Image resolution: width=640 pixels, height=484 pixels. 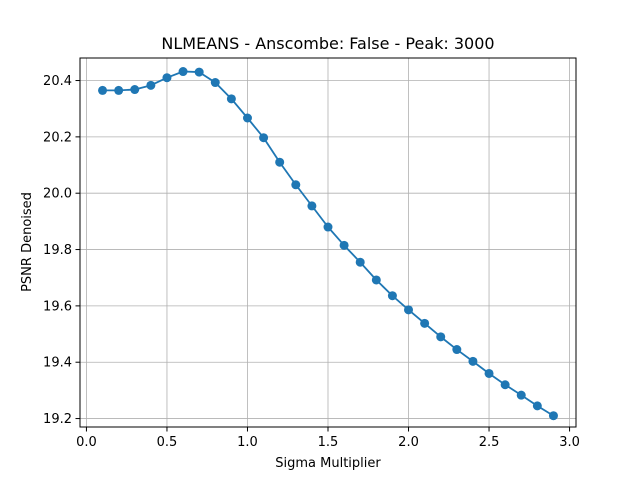 What do you see at coordinates (167, 442) in the screenshot?
I see `x-tick-label: 0.5` at bounding box center [167, 442].